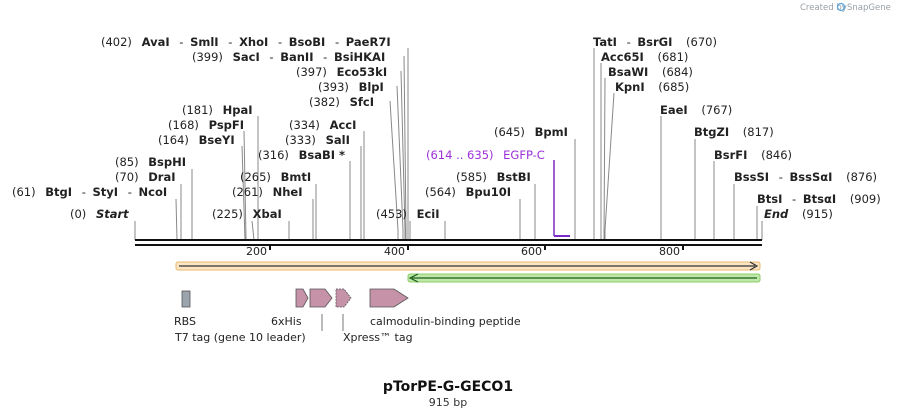  What do you see at coordinates (448, 242) in the screenshot?
I see `sequence-backbone` at bounding box center [448, 242].